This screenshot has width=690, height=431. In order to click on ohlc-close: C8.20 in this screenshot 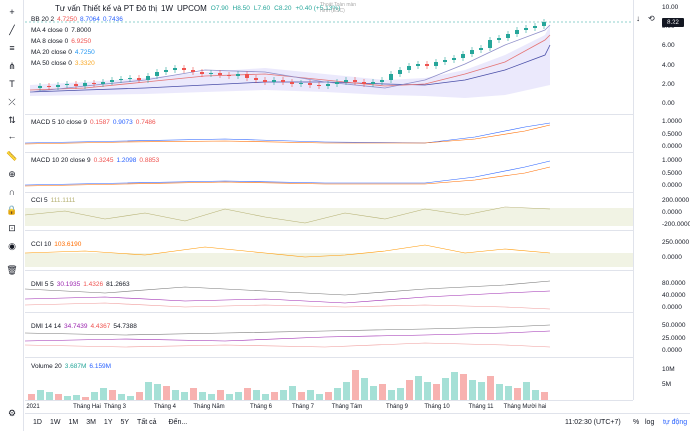, I will do `click(283, 8)`.